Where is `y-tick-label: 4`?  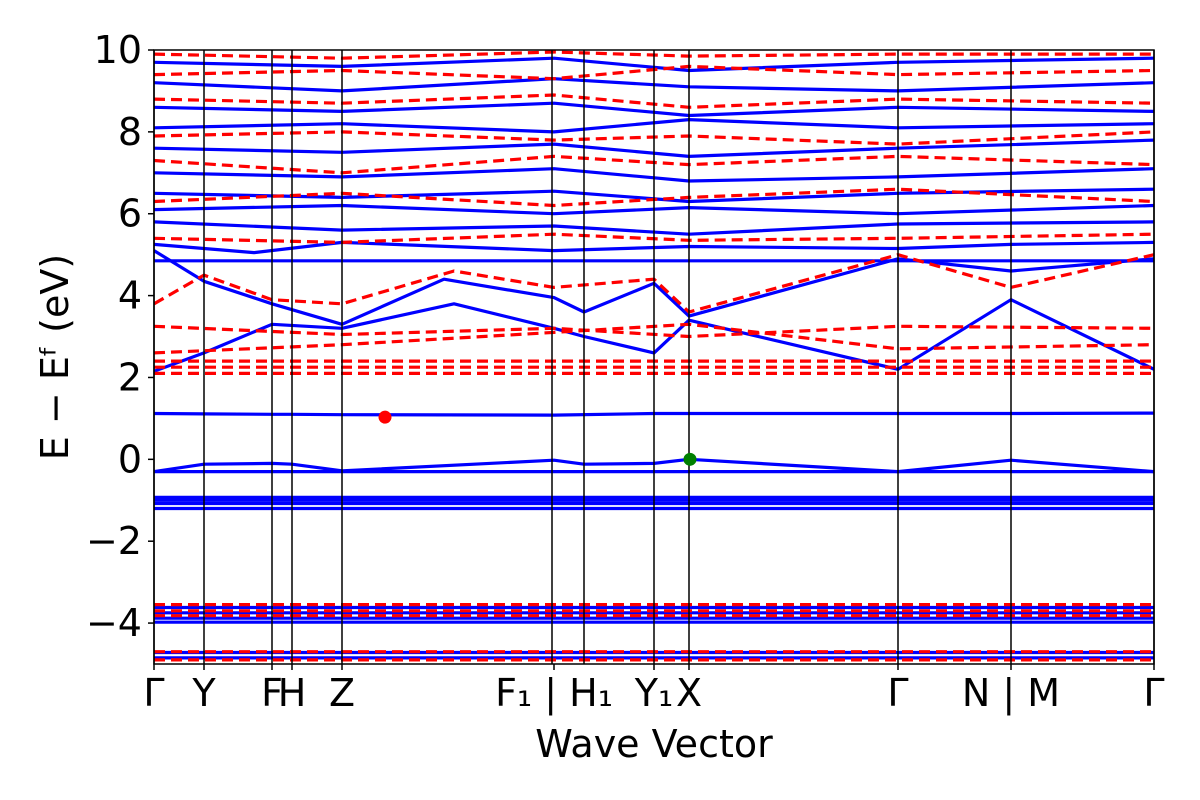 y-tick-label: 4 is located at coordinates (130, 296).